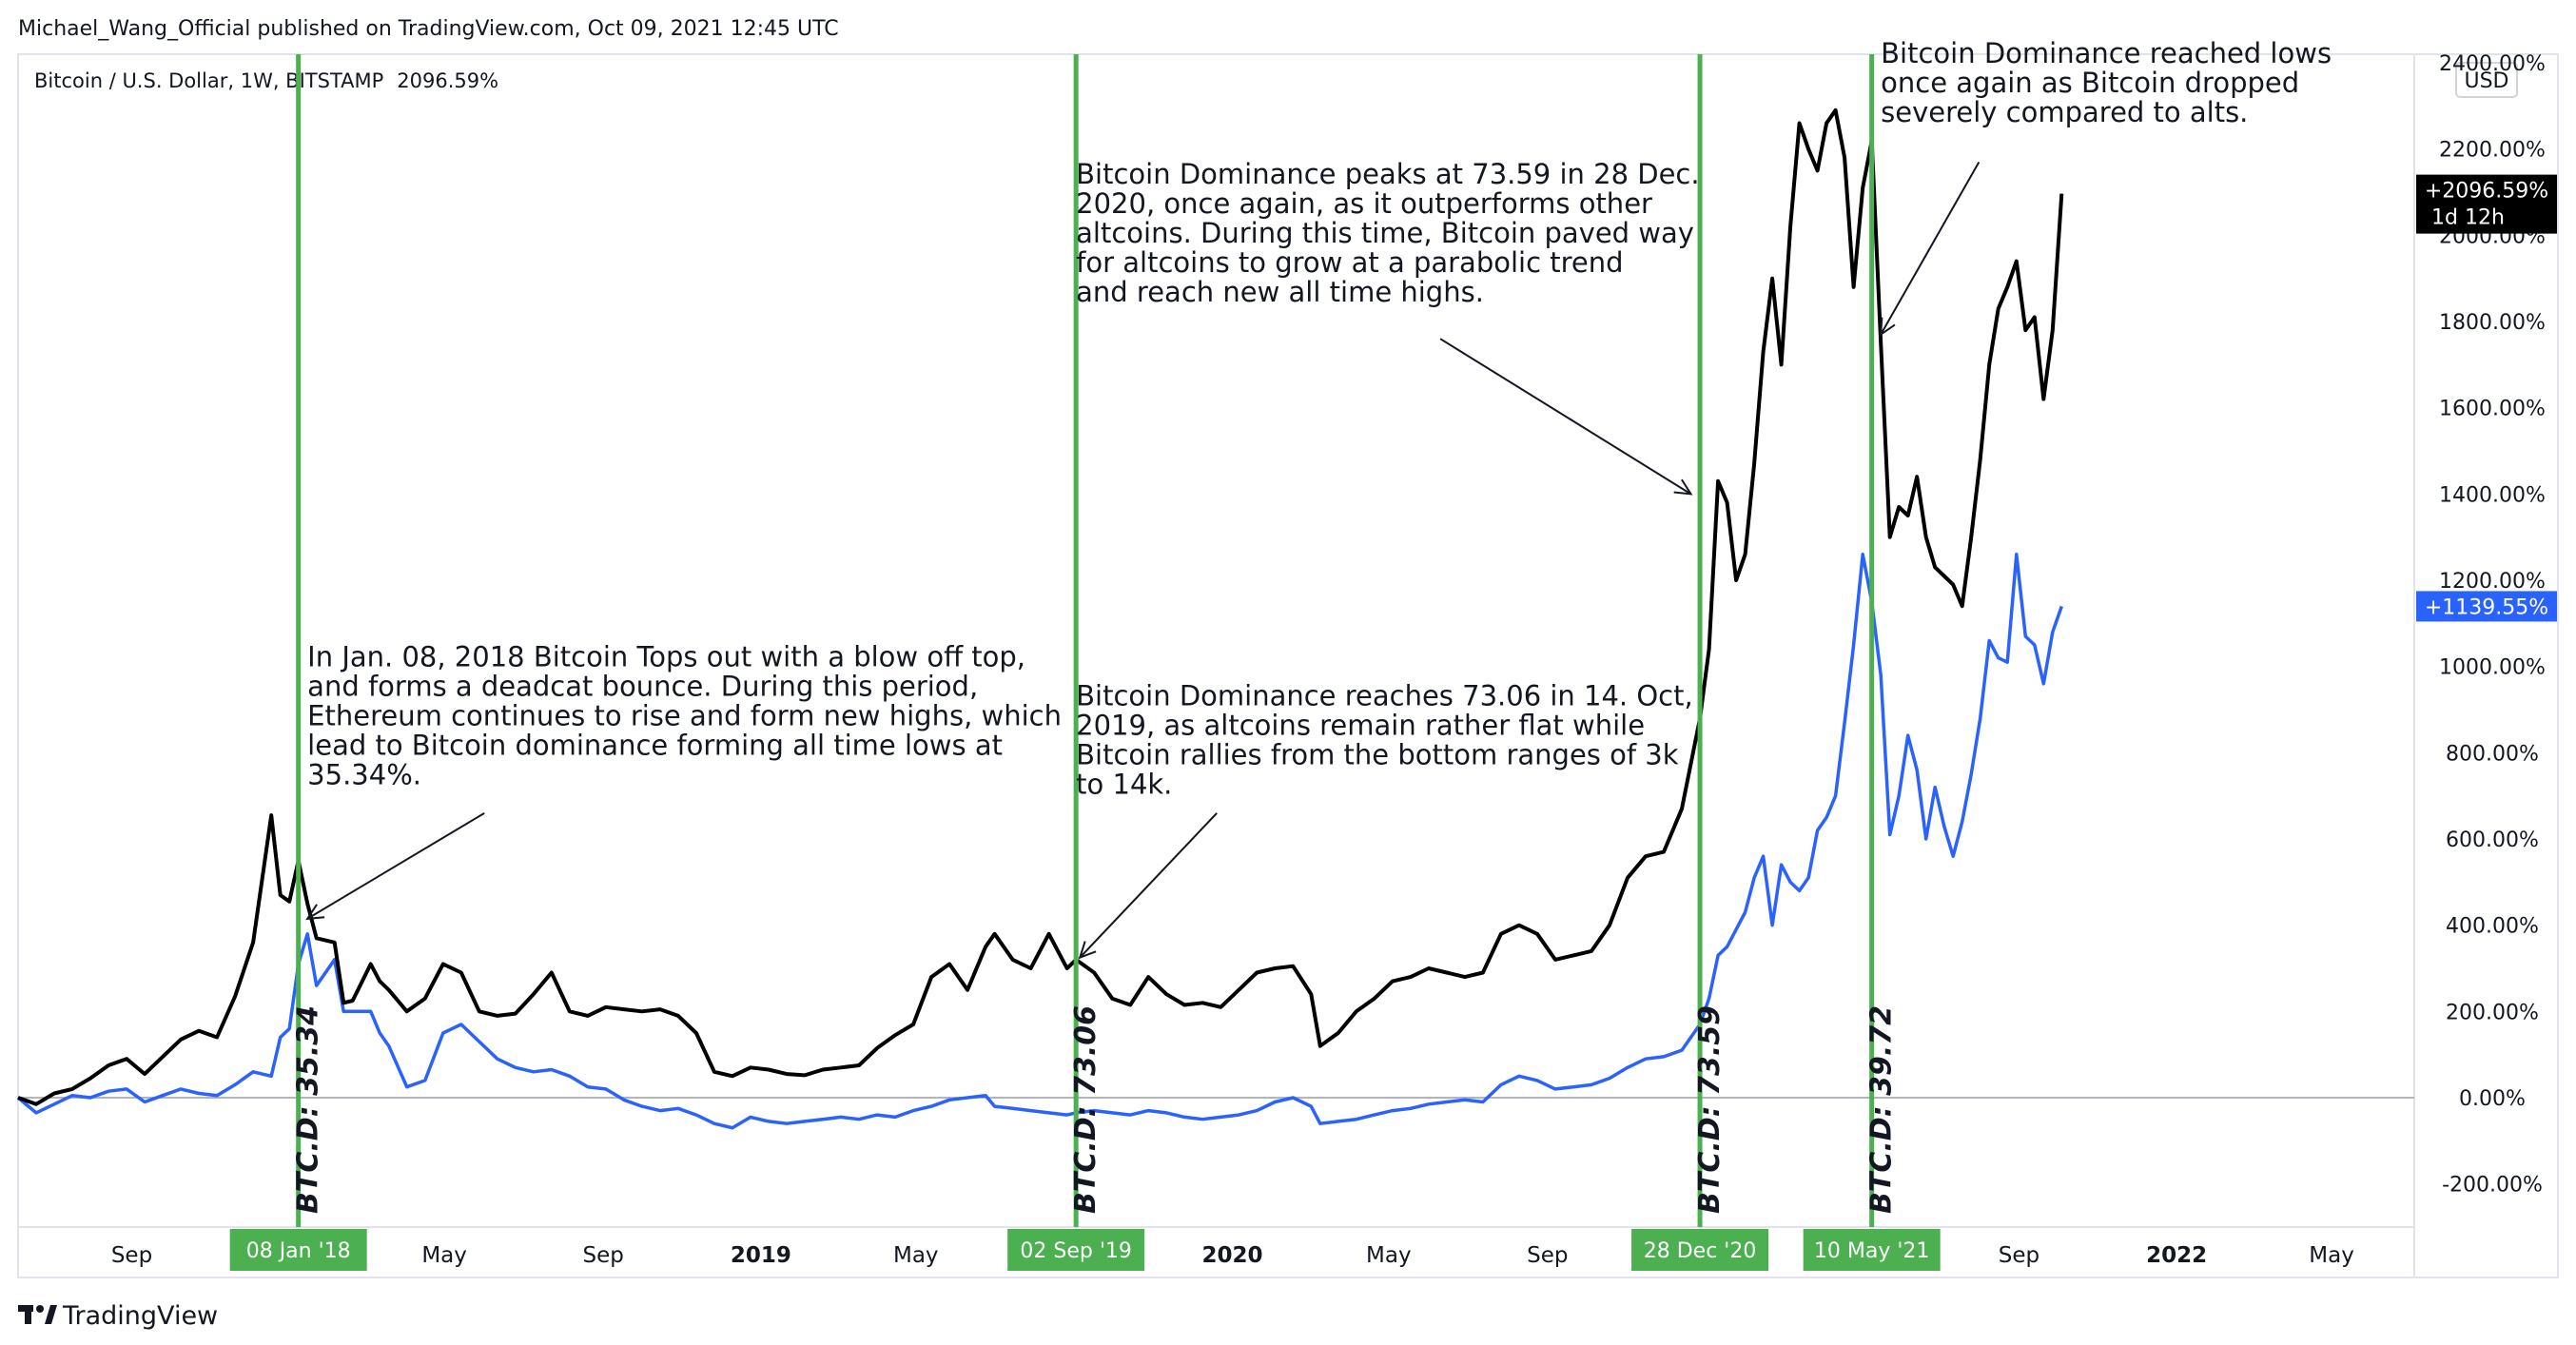 Image resolution: width=2576 pixels, height=1345 pixels. What do you see at coordinates (2090, 83) in the screenshot?
I see `annotation-line: once again as Bitcoin dropped` at bounding box center [2090, 83].